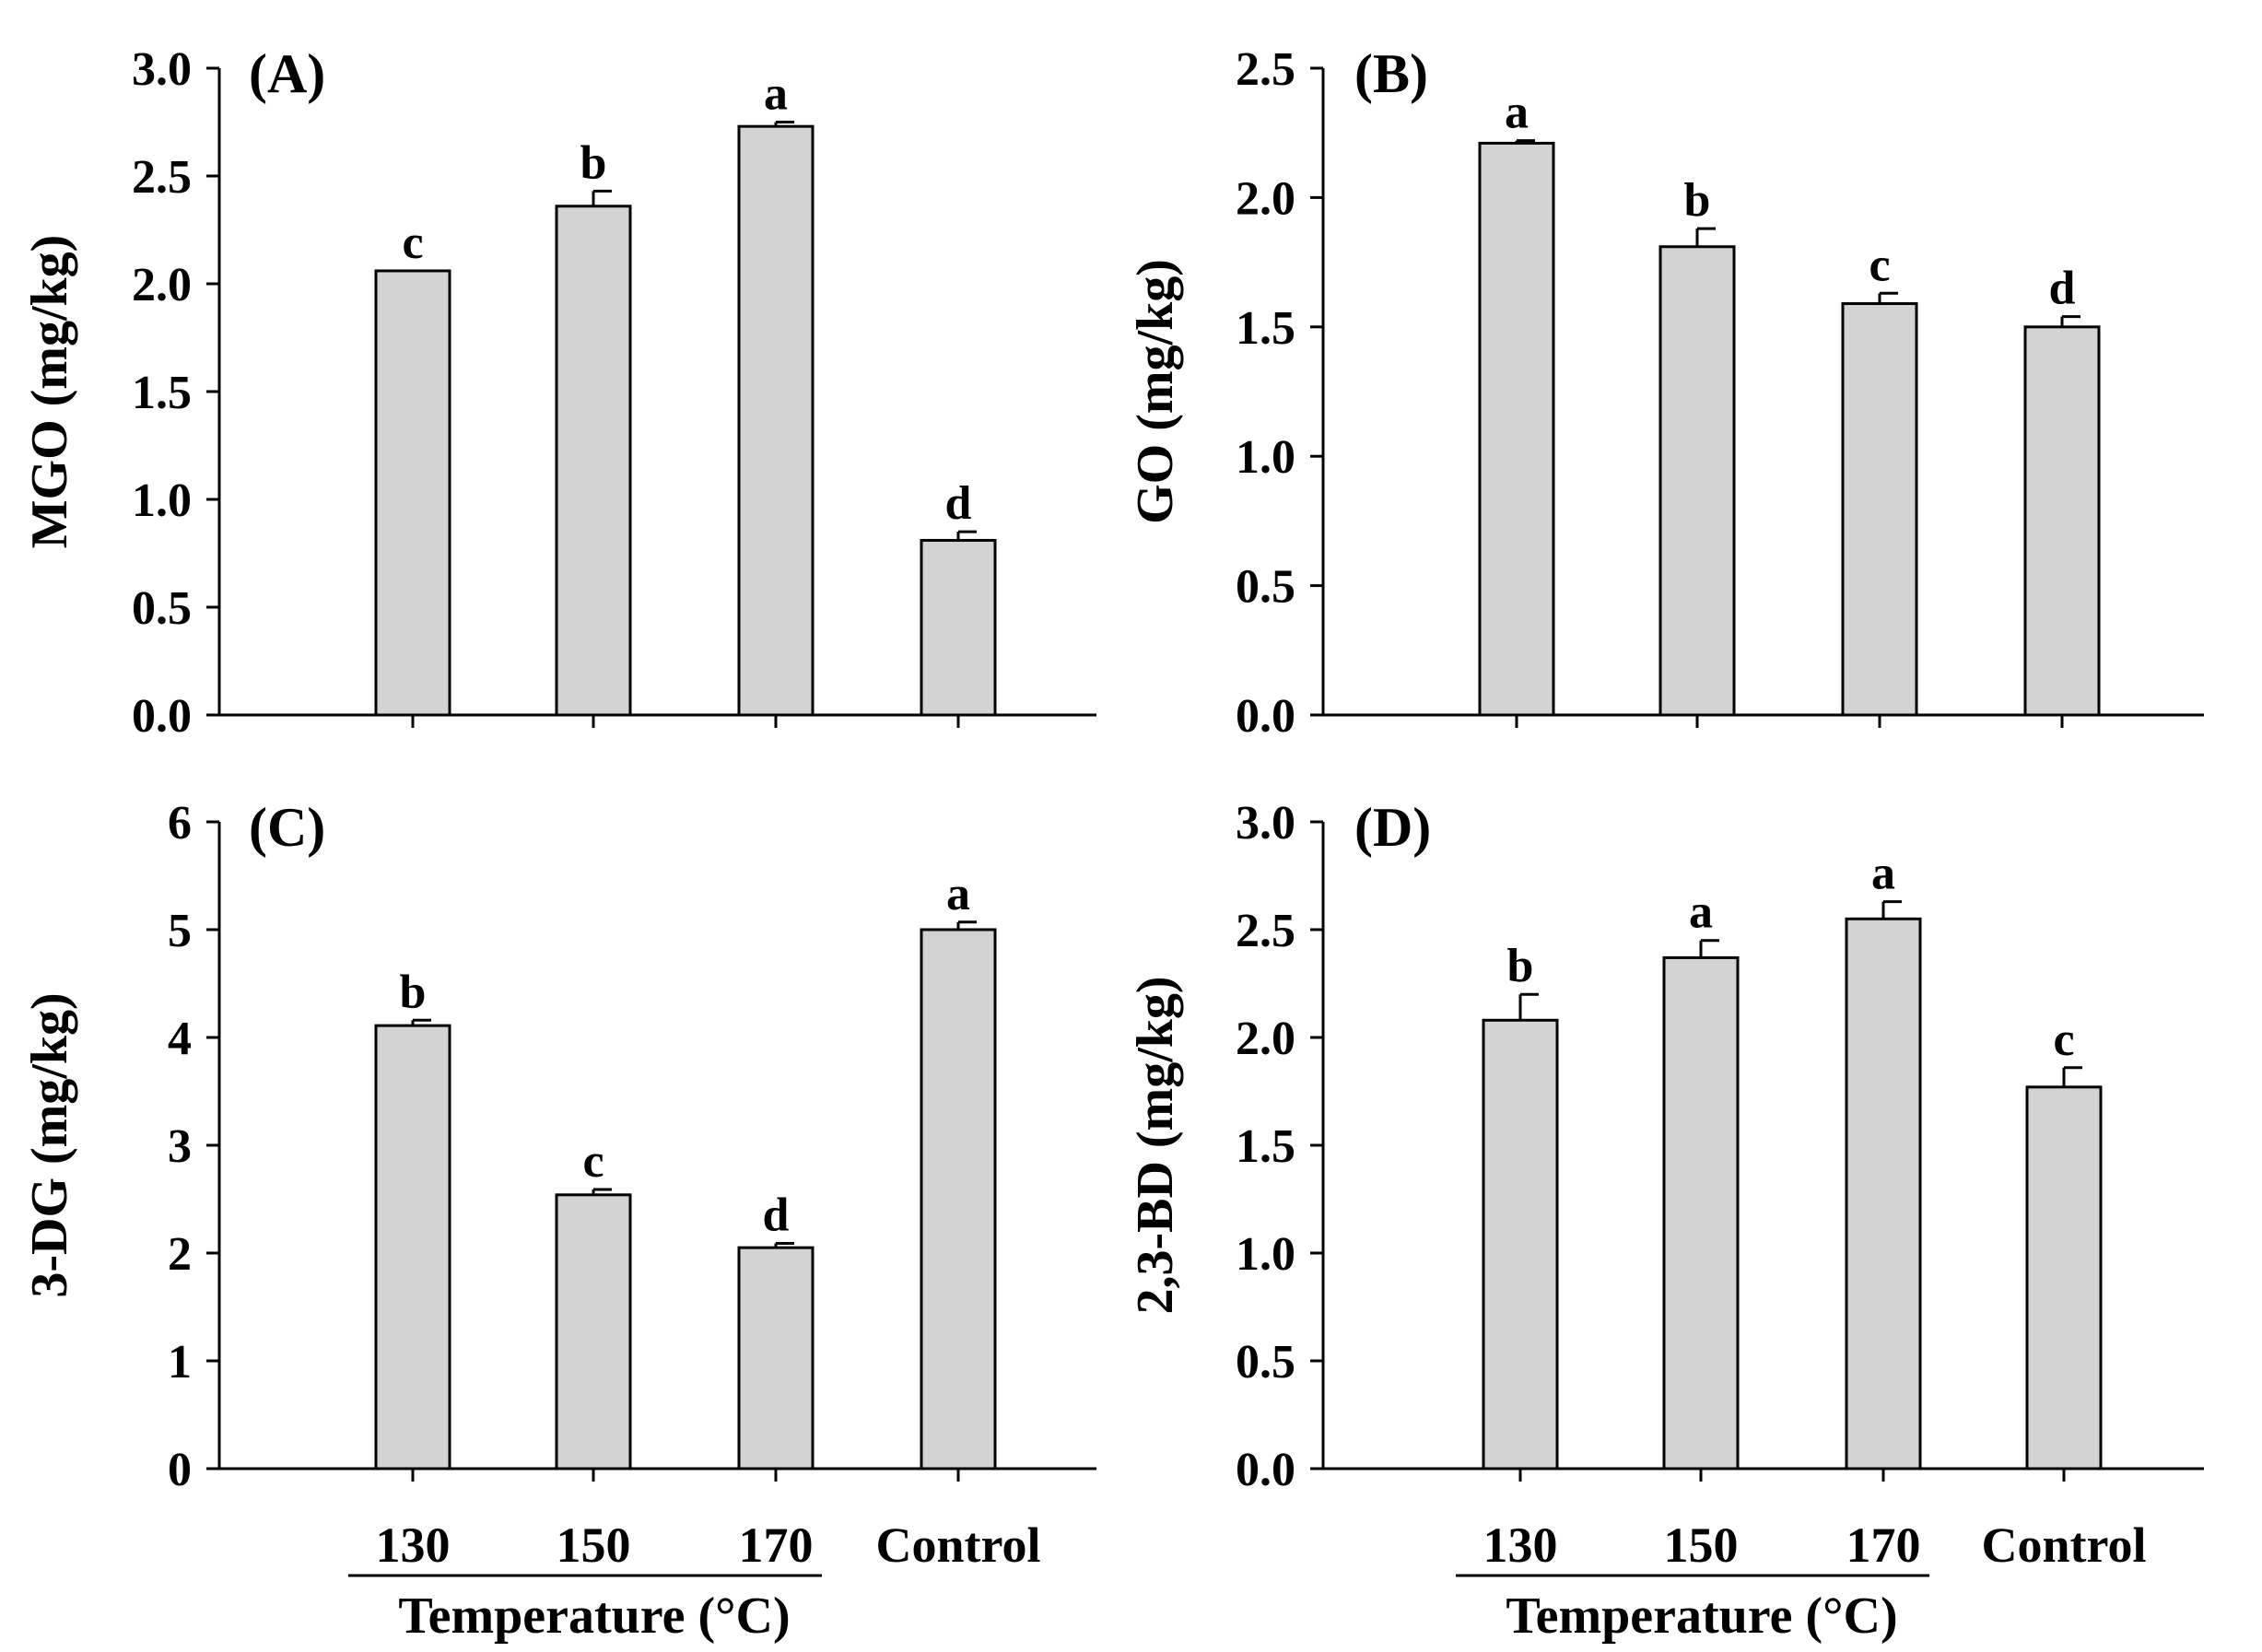  I want to click on y-tick-label: 5, so click(180, 931).